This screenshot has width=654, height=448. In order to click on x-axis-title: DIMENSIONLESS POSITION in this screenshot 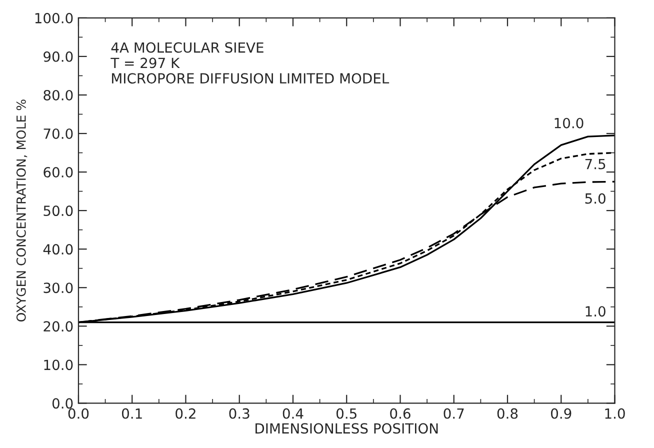, I will do `click(347, 428)`.